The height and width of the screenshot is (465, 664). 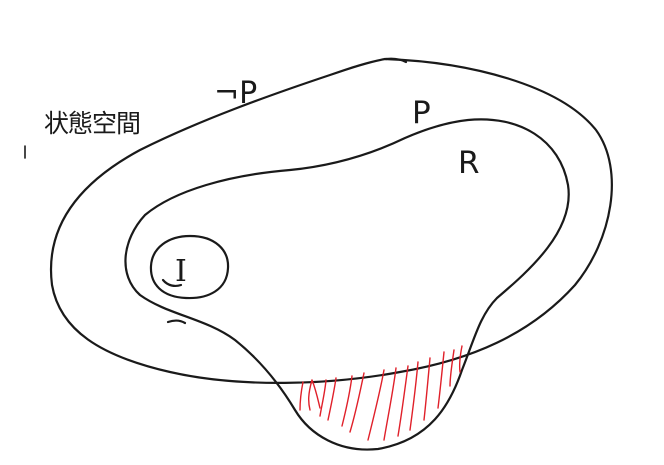 What do you see at coordinates (176, 322) in the screenshot?
I see `p-boundary-tick` at bounding box center [176, 322].